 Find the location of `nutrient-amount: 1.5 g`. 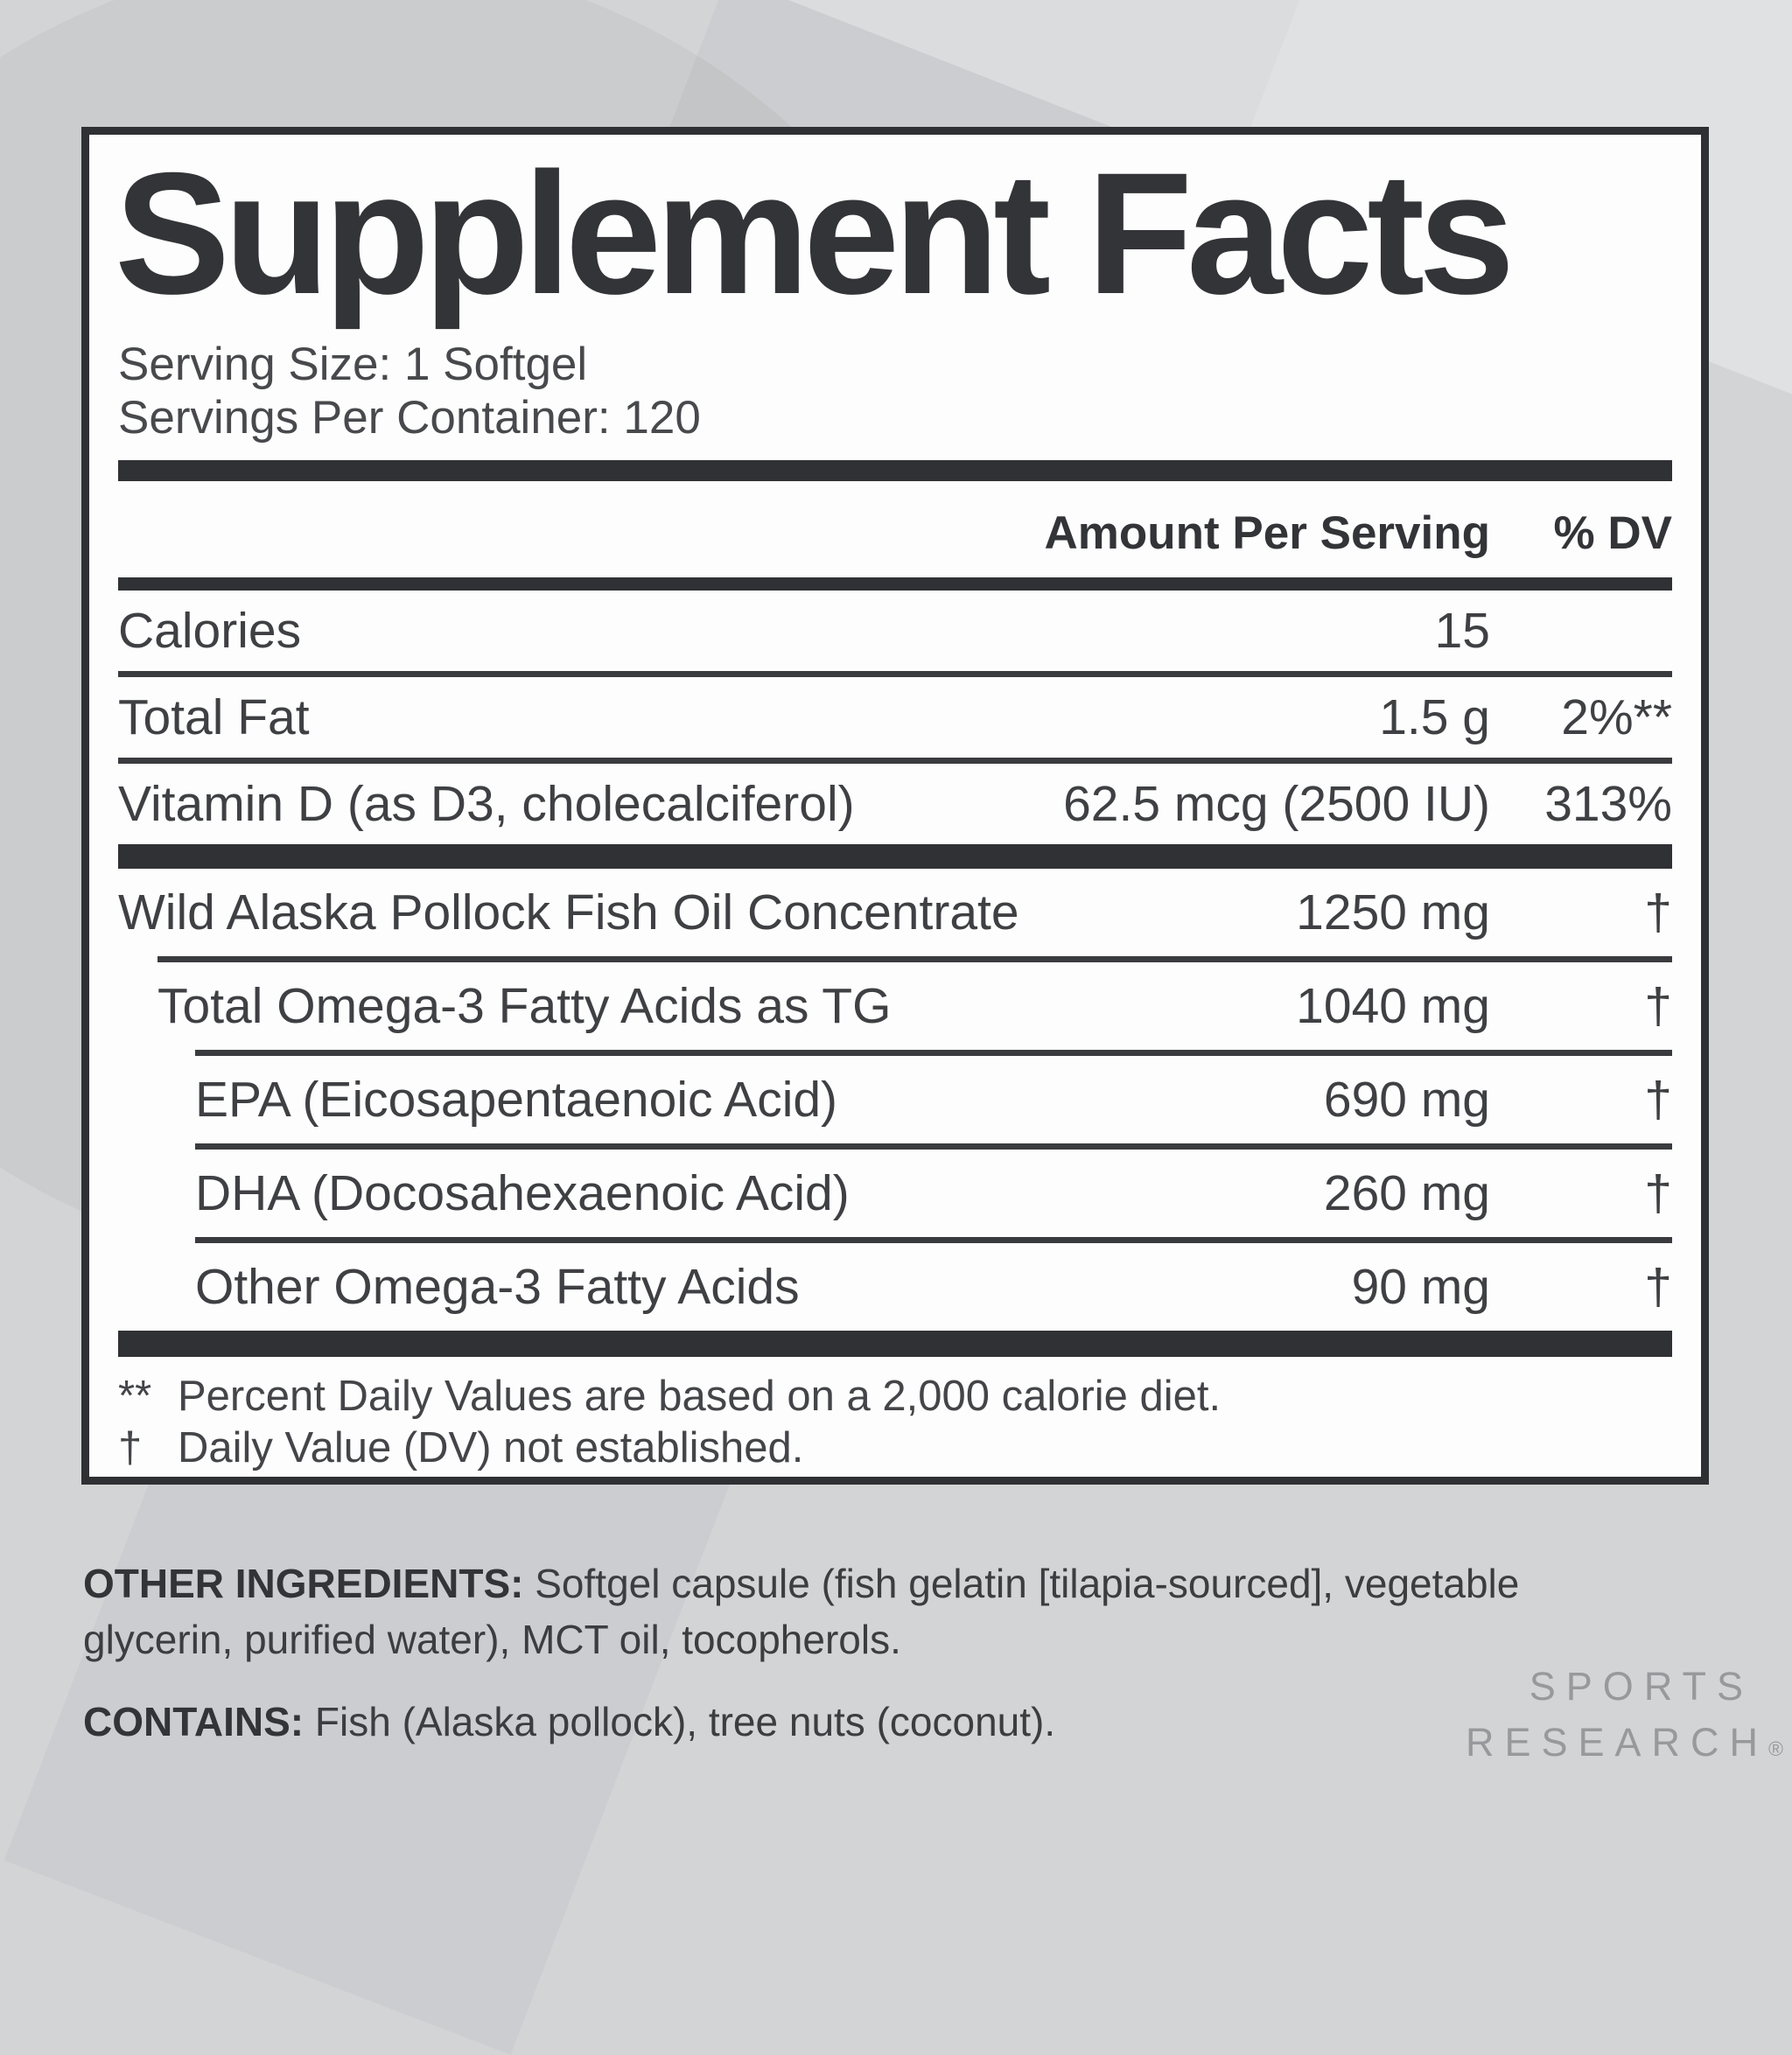

nutrient-amount: 1.5 g is located at coordinates (1434, 716).